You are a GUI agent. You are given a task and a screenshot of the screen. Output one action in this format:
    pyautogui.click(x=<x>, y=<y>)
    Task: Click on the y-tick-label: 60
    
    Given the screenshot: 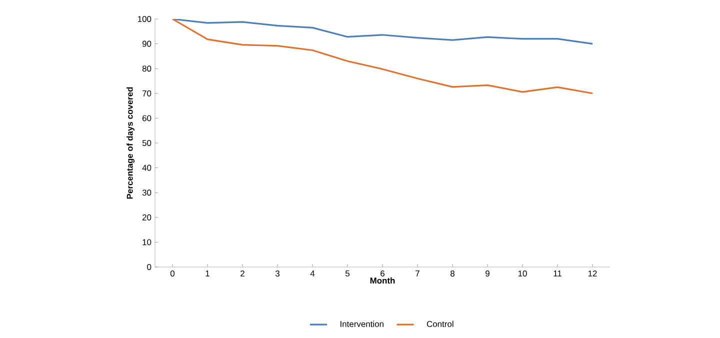 What is the action you would take?
    pyautogui.click(x=147, y=118)
    